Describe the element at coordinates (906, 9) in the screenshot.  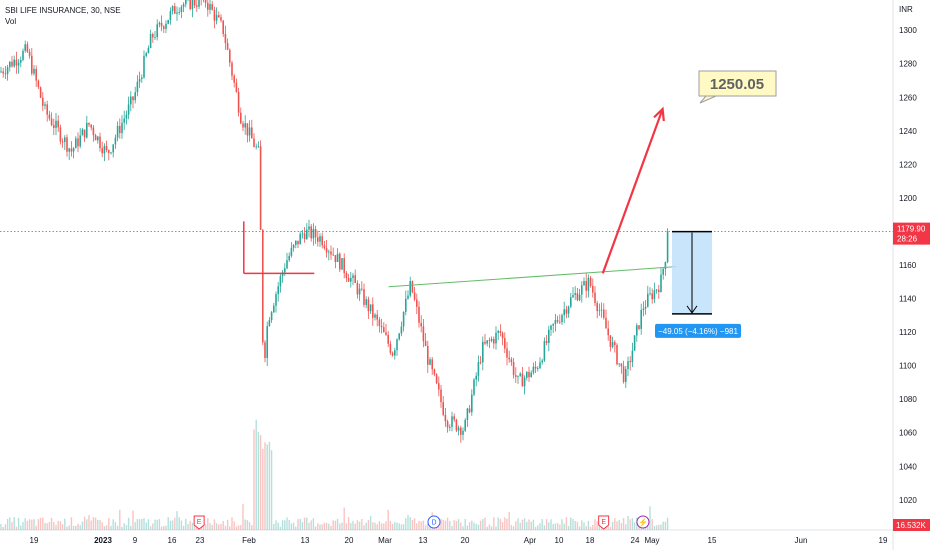
I see `currency-label: INR` at that location.